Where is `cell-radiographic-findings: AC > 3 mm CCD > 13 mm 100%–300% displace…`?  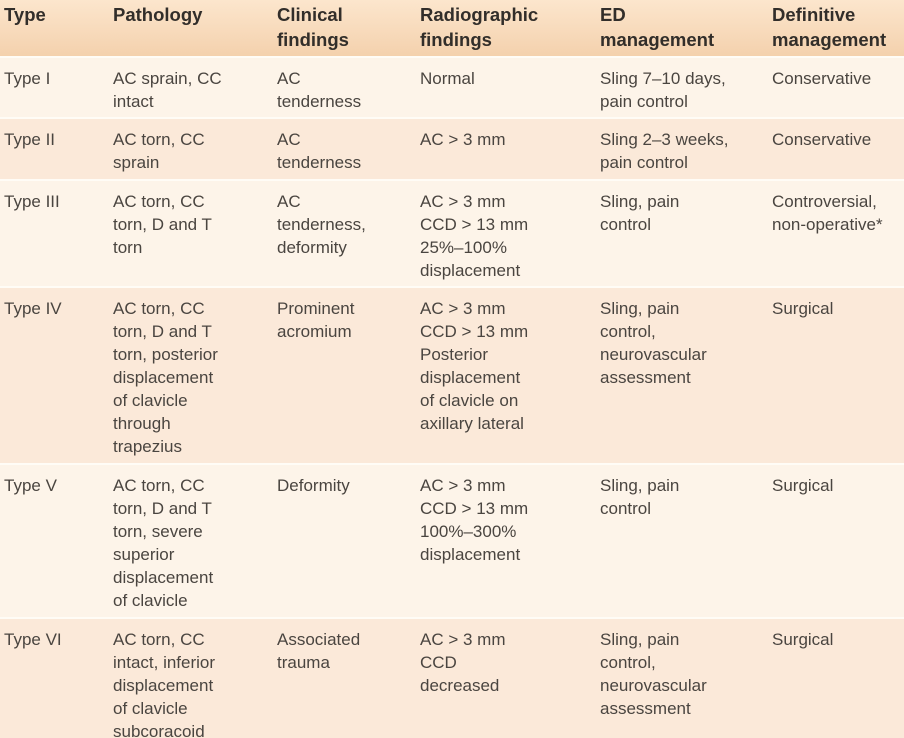 cell-radiographic-findings: AC > 3 mm CCD > 13 mm 100%–300% displace… is located at coordinates (506, 540).